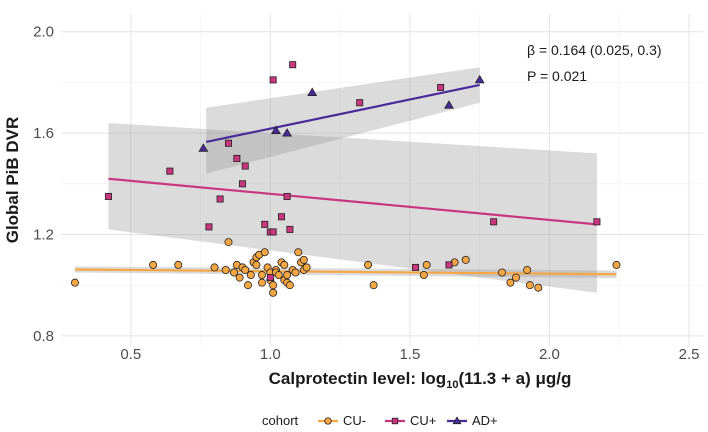 The width and height of the screenshot is (708, 432). I want to click on x-tick-labels: 0.5 1.0 1.5 2.0 2.5, so click(409, 354).